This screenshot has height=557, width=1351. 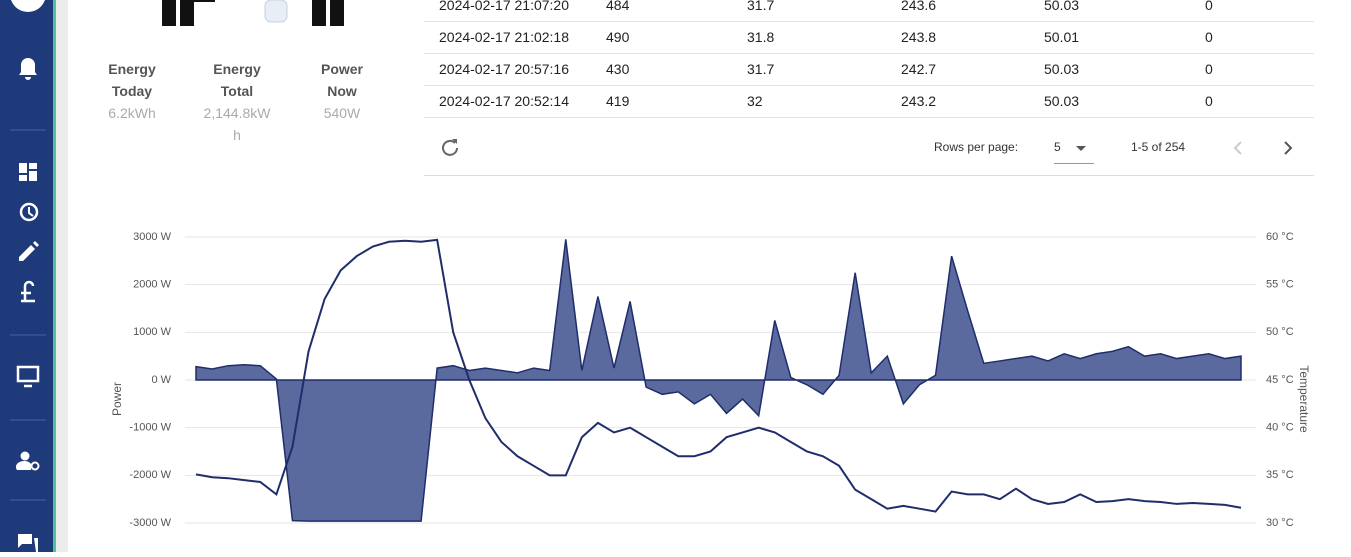 I want to click on y-axis-title: Power, so click(x=117, y=399).